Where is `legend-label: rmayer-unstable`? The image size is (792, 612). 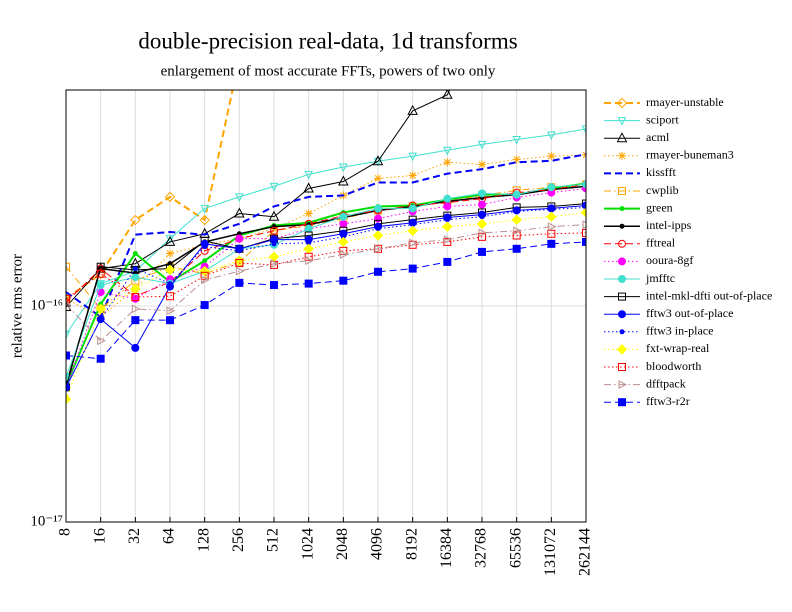 legend-label: rmayer-unstable is located at coordinates (685, 102).